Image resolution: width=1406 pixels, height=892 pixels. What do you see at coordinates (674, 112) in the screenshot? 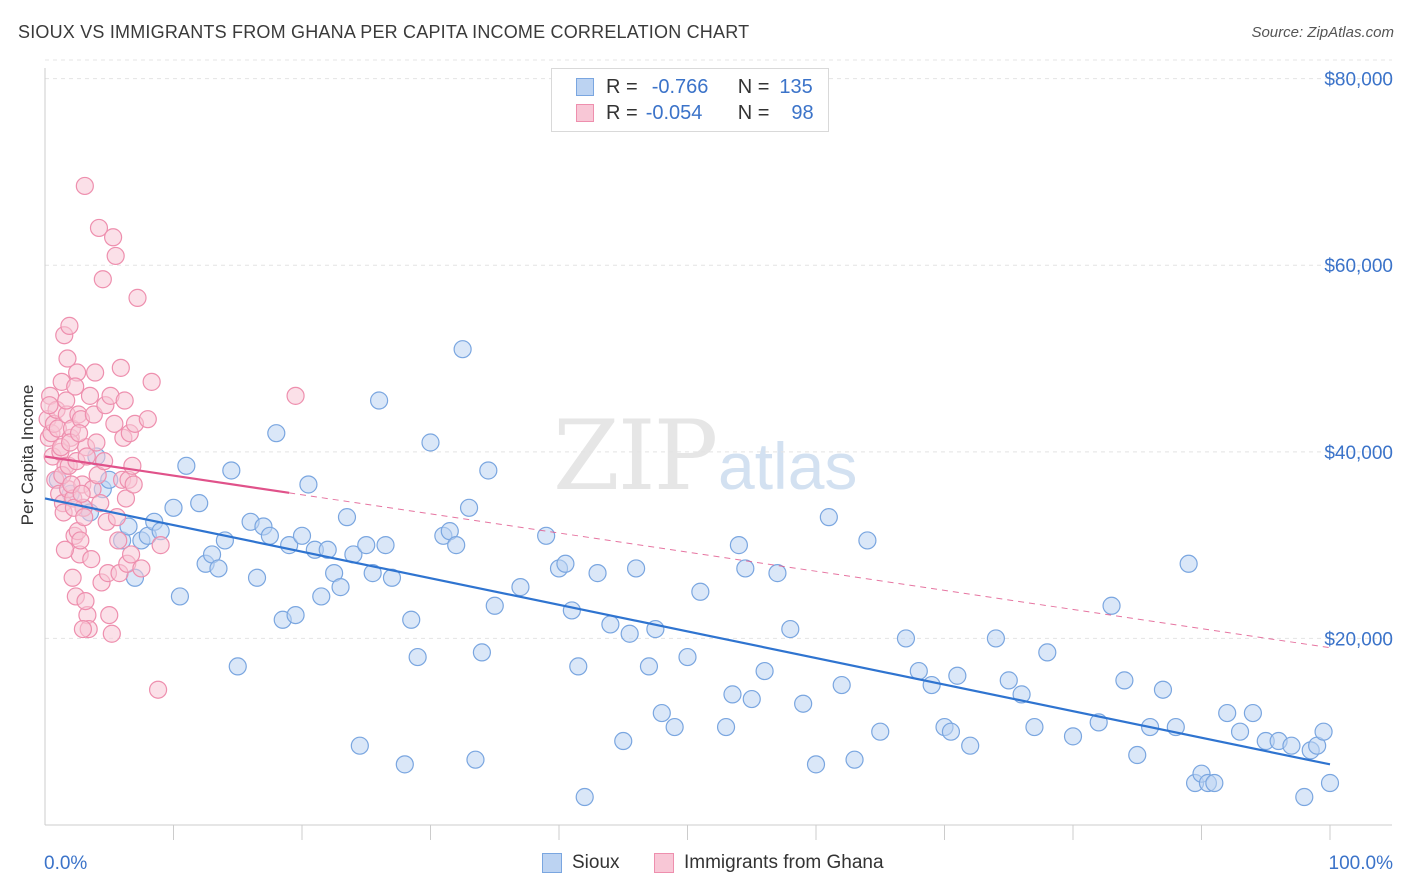
I see `legend-r-value: -0.054` at bounding box center [674, 112].